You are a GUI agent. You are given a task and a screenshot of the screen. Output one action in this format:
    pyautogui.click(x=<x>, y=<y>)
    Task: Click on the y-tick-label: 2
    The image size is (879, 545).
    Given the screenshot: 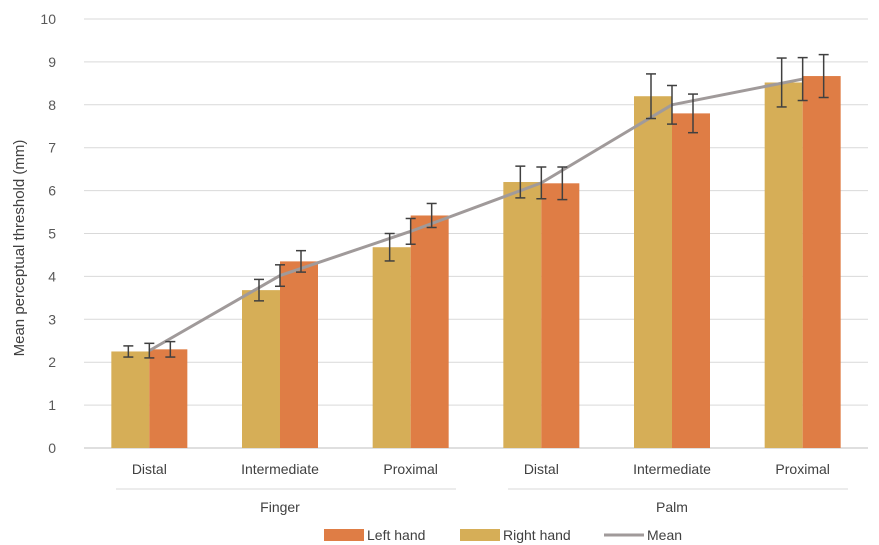 What is the action you would take?
    pyautogui.click(x=52, y=362)
    